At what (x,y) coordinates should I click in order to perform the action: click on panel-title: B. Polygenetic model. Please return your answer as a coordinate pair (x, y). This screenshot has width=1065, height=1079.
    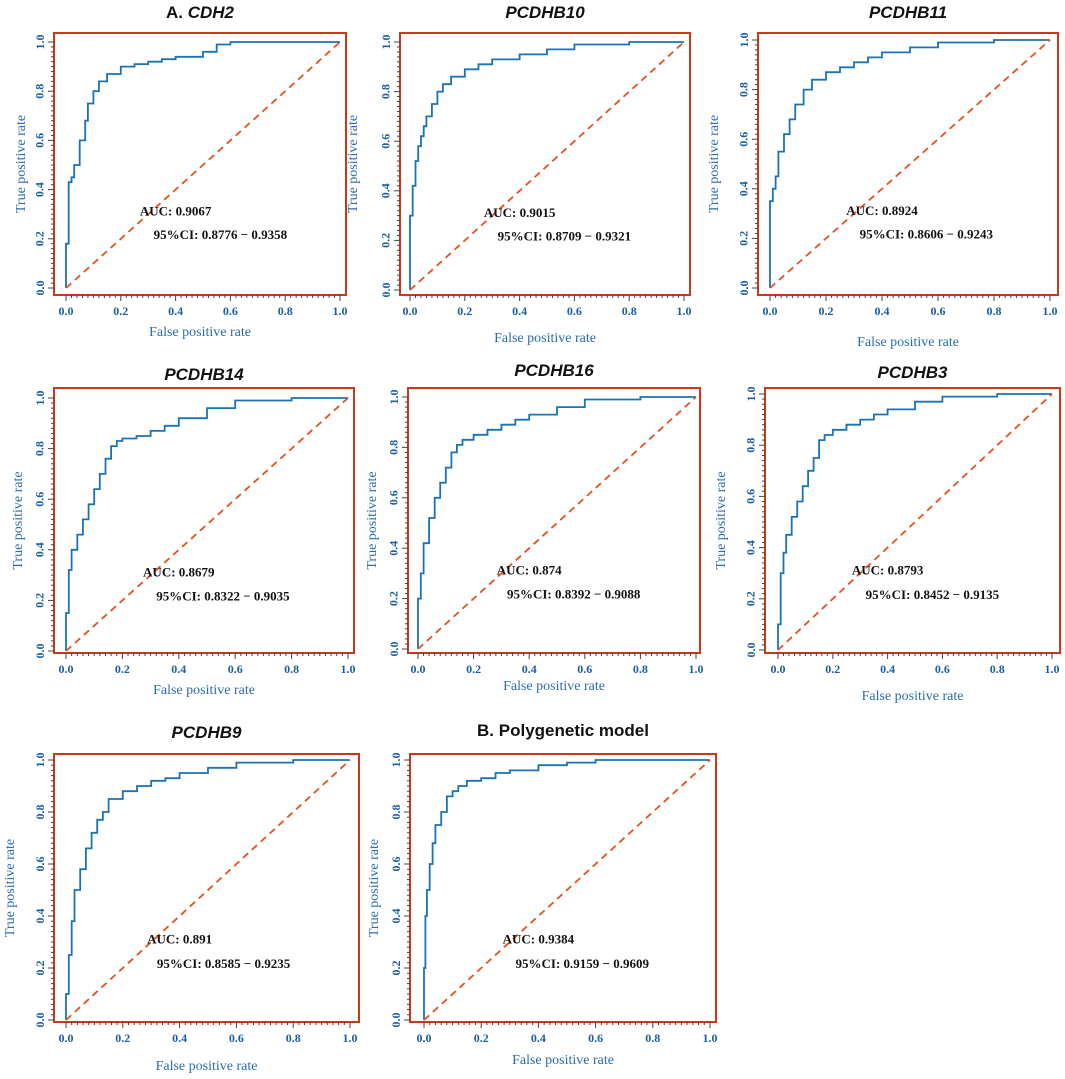
    Looking at the image, I should click on (563, 730).